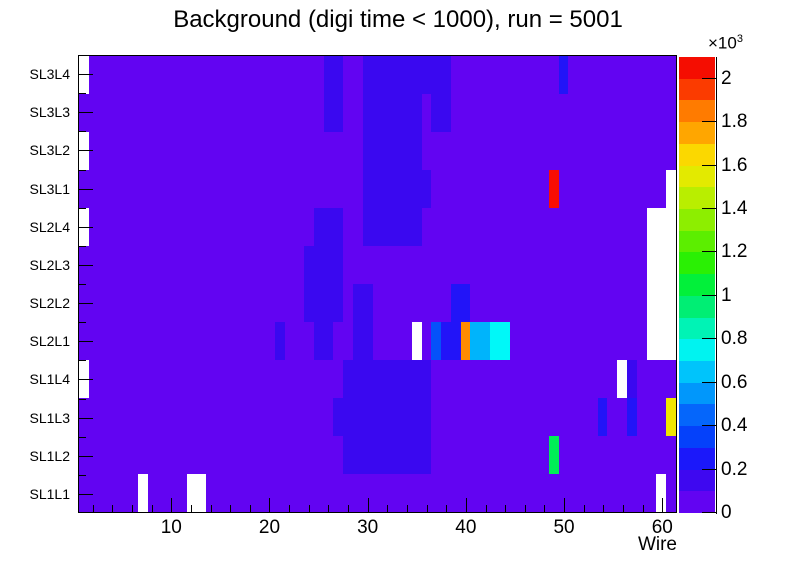 The width and height of the screenshot is (796, 572). Describe the element at coordinates (269, 527) in the screenshot. I see `x-axis-tick-label: 20` at that location.